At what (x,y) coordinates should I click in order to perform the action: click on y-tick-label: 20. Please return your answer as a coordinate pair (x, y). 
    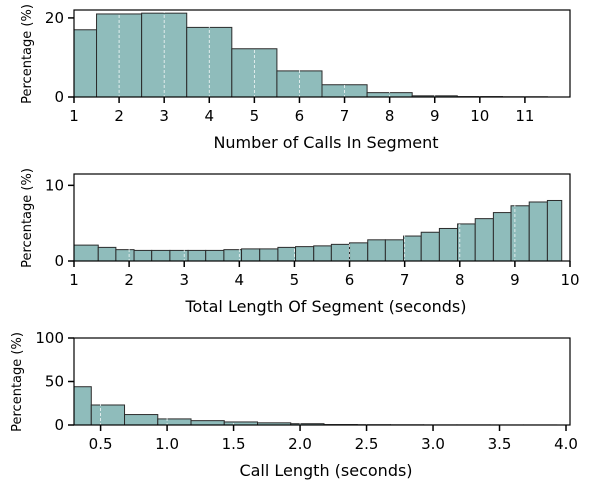
    Looking at the image, I should click on (54, 18).